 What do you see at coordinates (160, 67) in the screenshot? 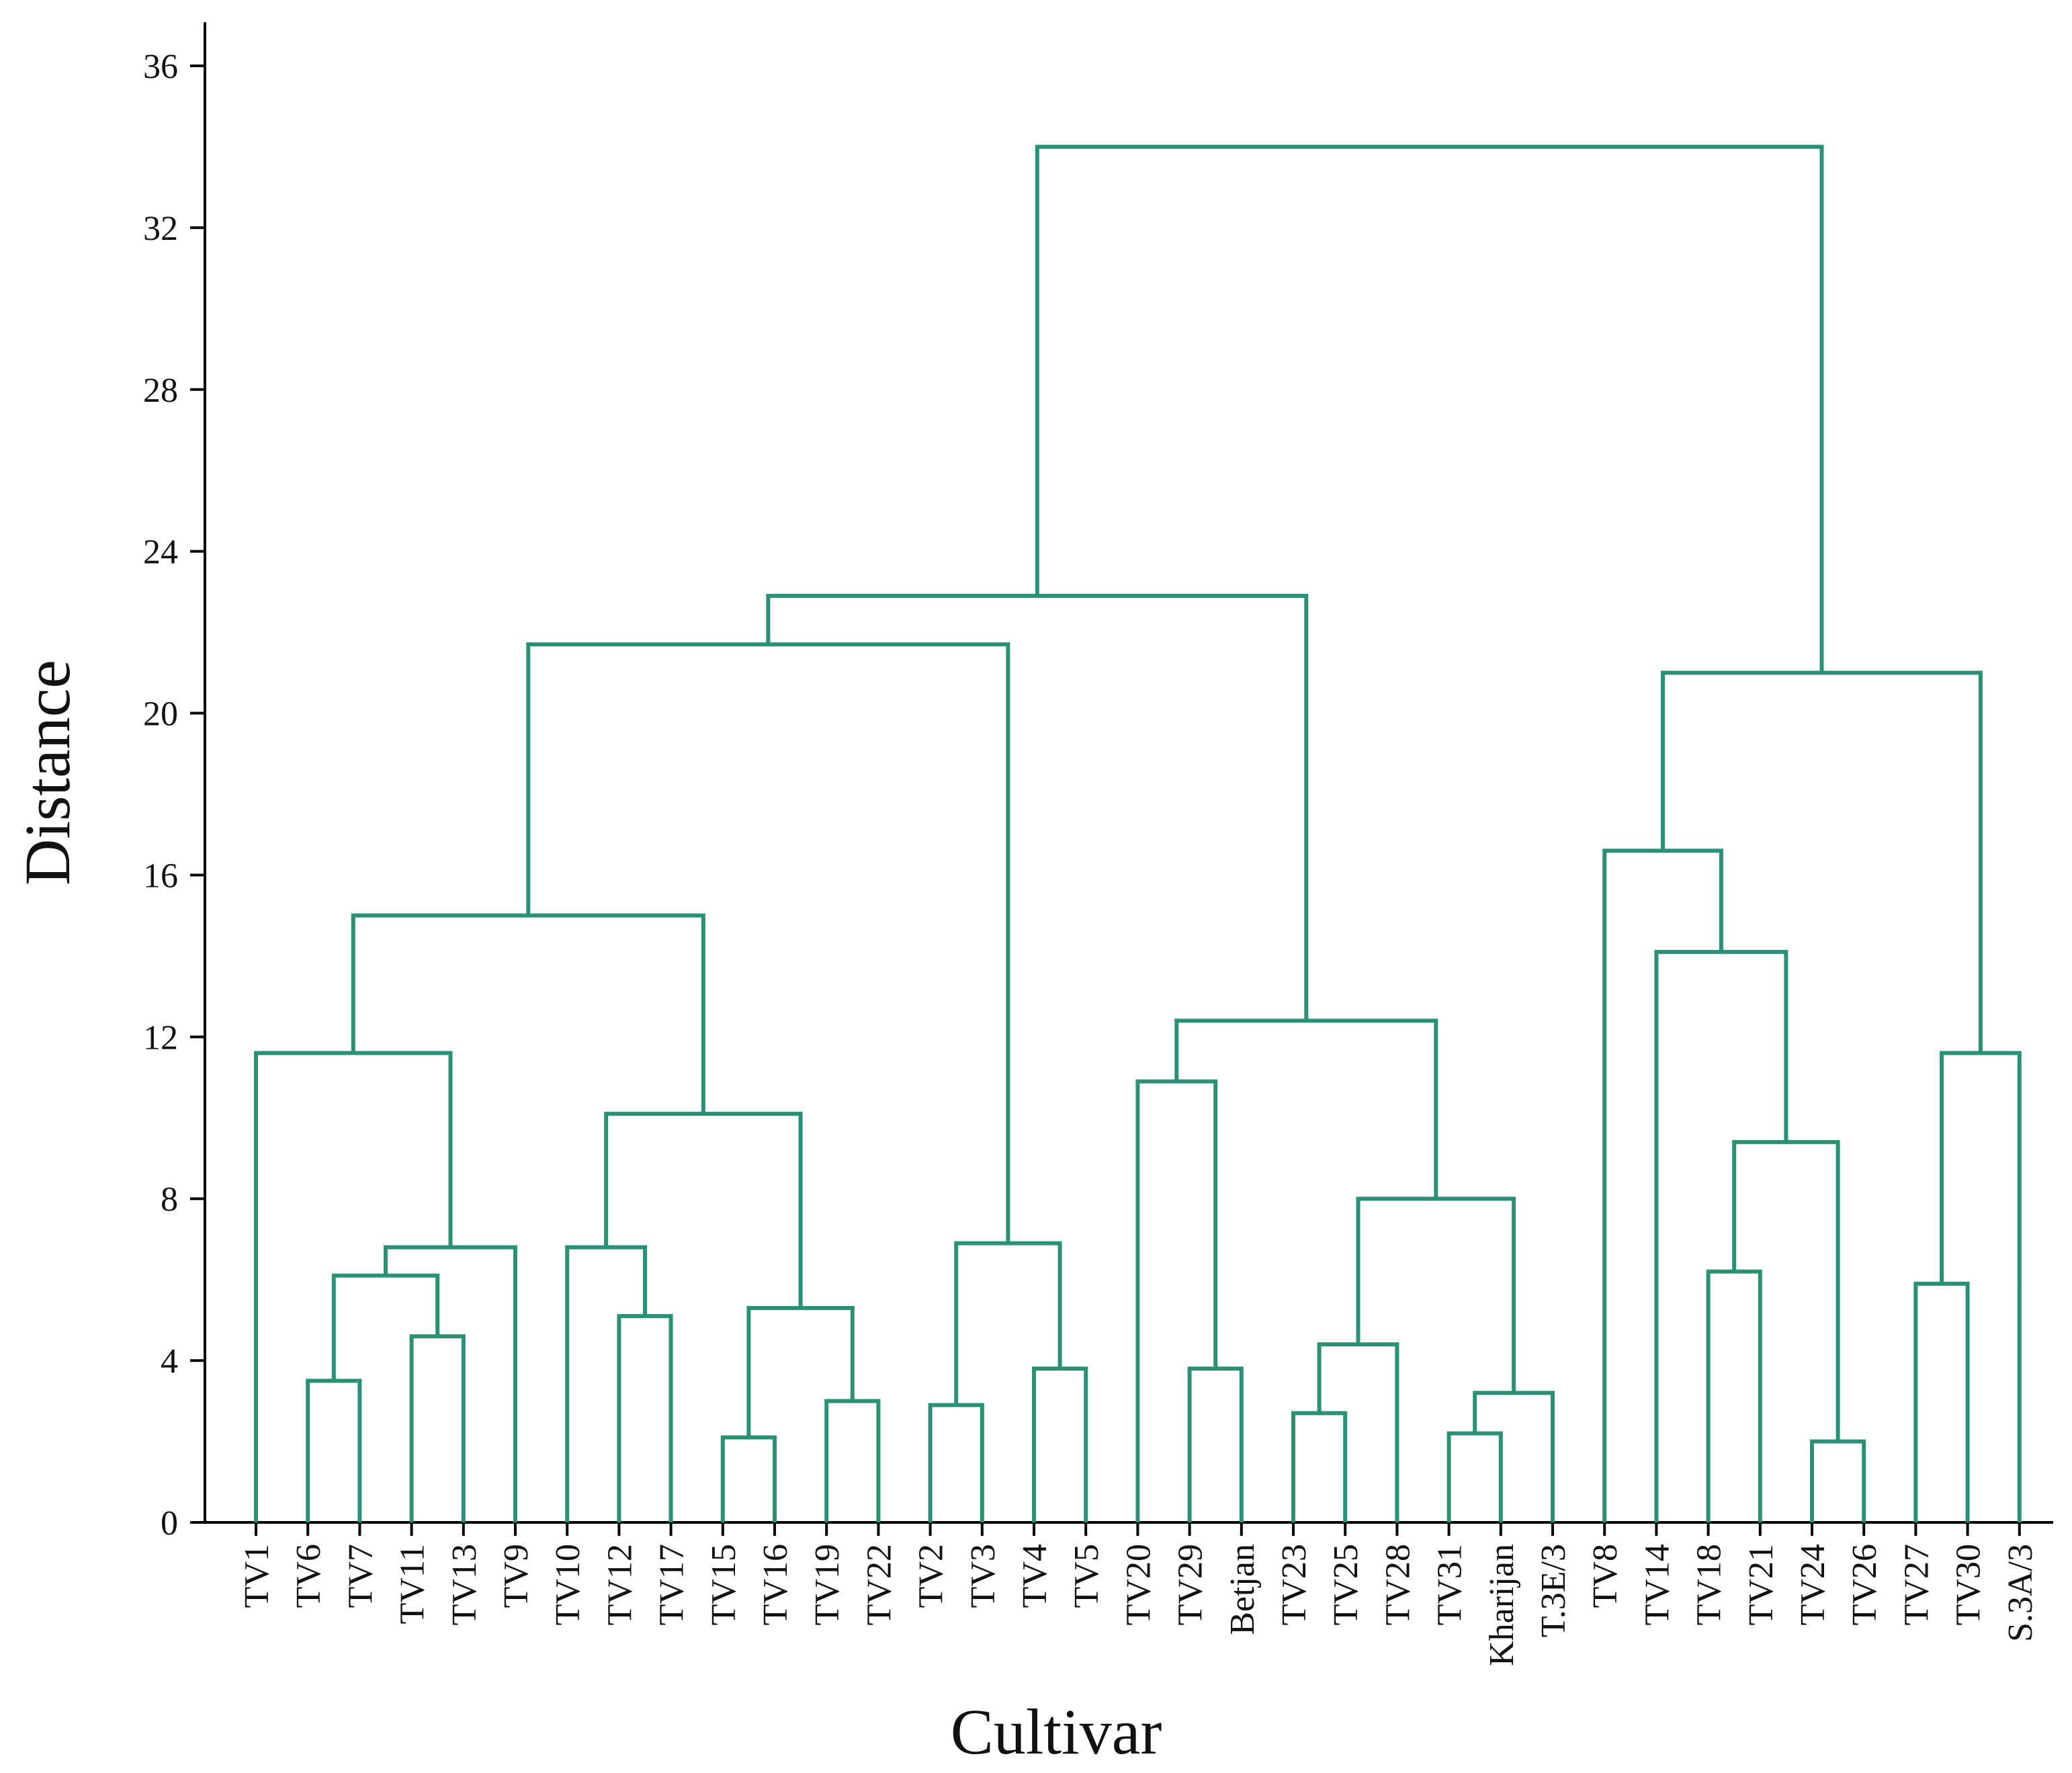
I see `y-tick-label: 36` at bounding box center [160, 67].